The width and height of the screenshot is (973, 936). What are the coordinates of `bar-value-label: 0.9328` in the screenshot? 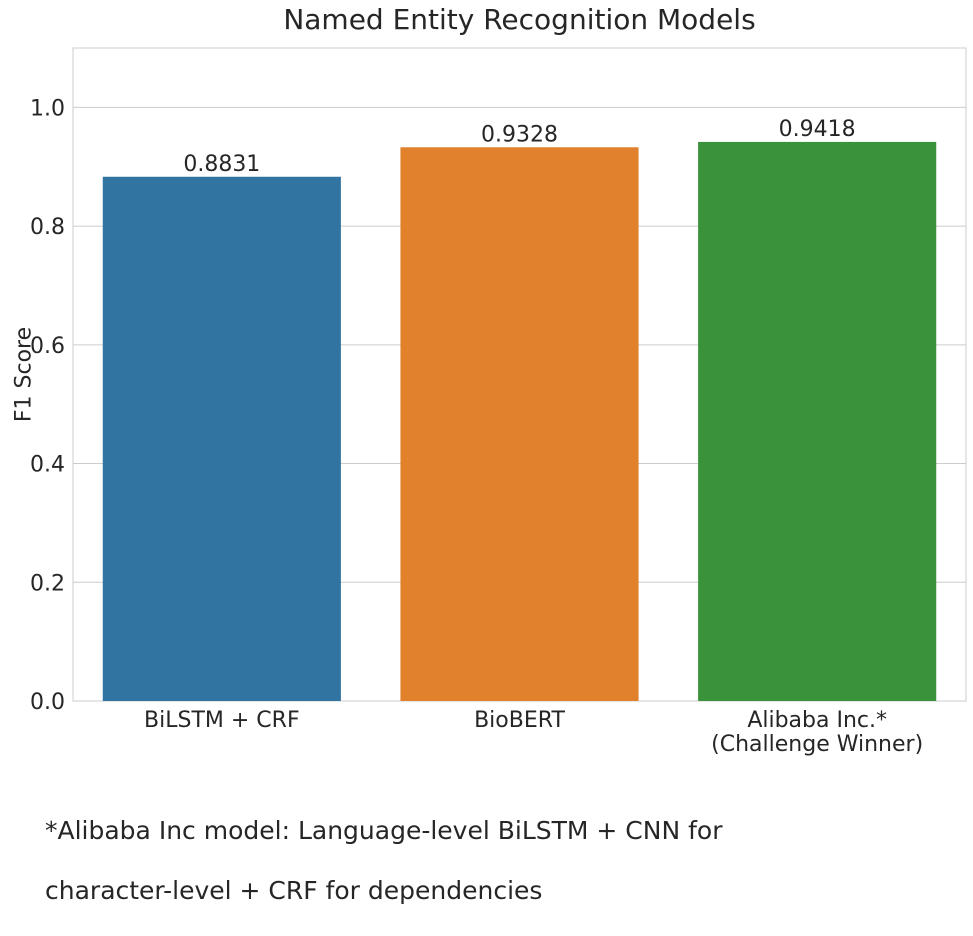 It's located at (519, 134).